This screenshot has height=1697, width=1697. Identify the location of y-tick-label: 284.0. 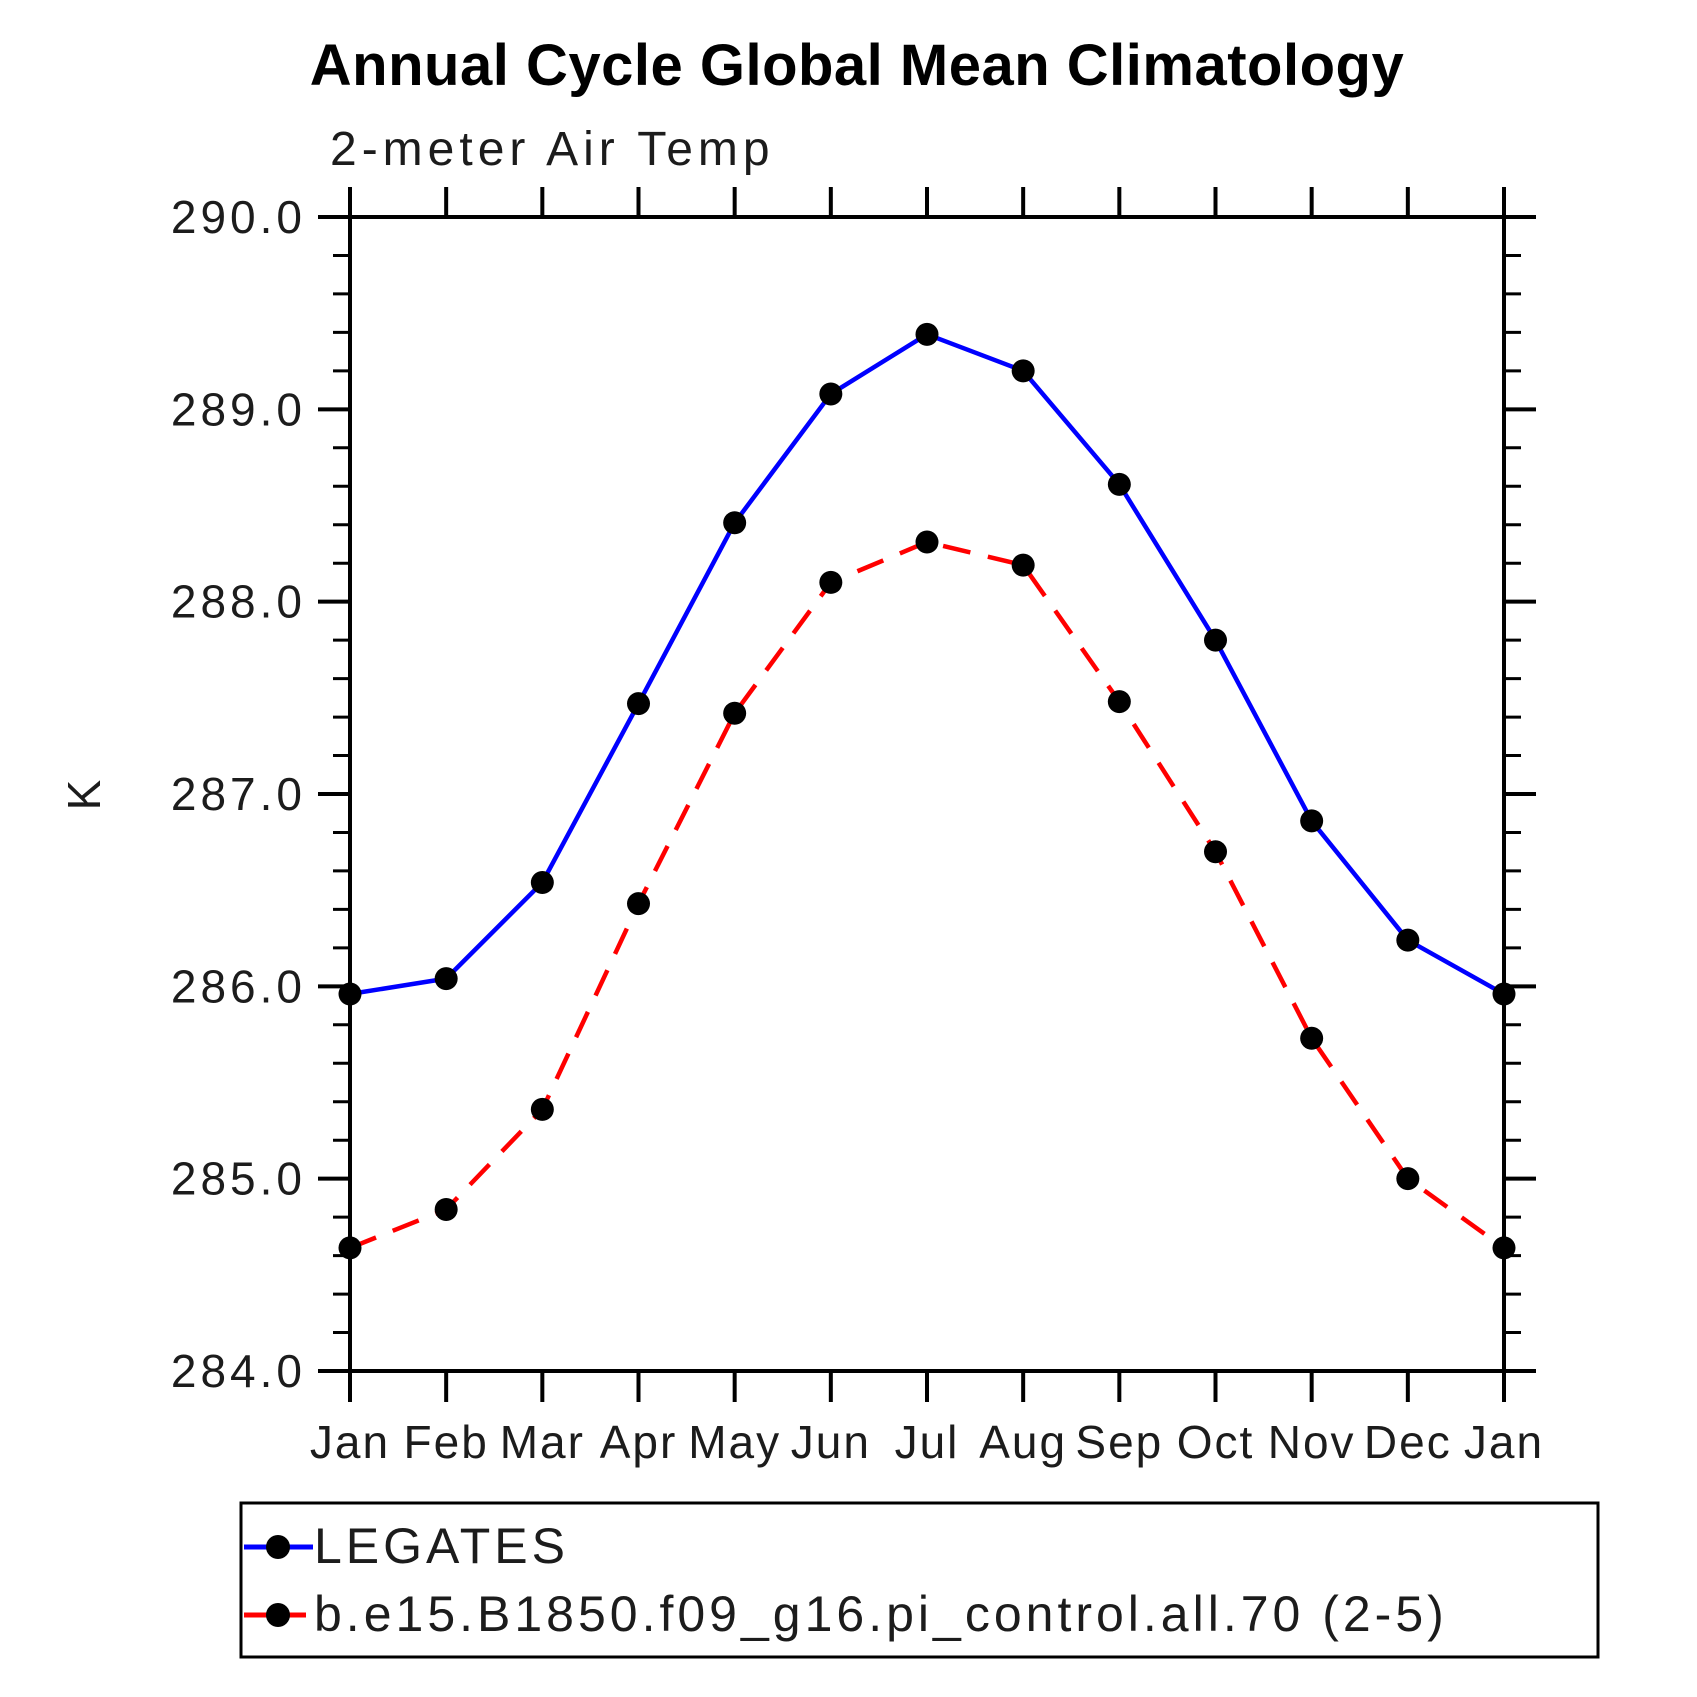
(238, 1371).